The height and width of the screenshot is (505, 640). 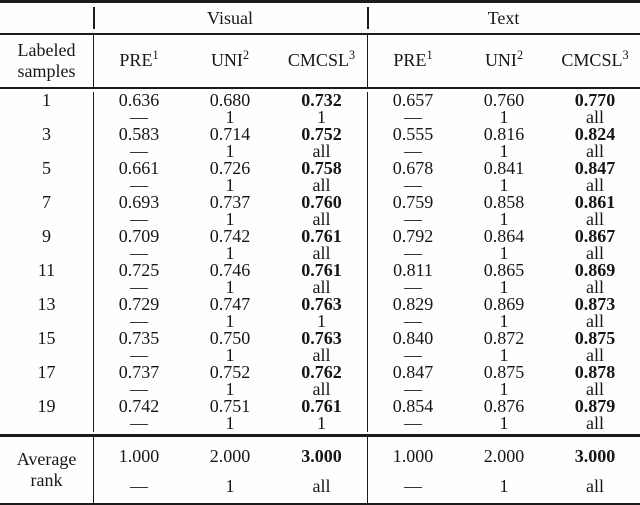 What do you see at coordinates (595, 312) in the screenshot?
I see `text-cmcsl-cell: 0.873 all` at bounding box center [595, 312].